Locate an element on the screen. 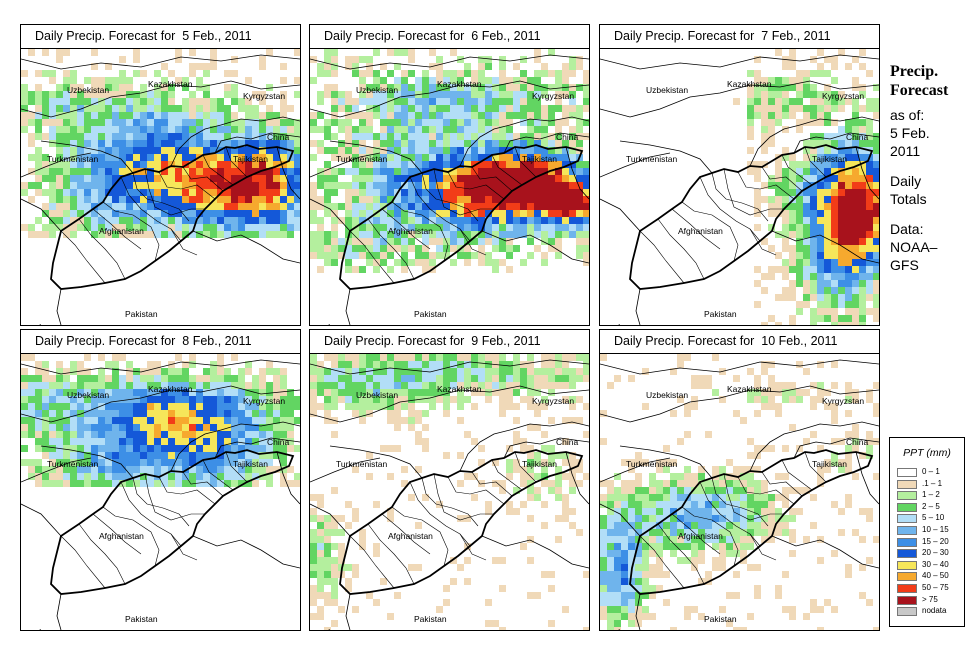  province-boundary is located at coordinates (83, 562).